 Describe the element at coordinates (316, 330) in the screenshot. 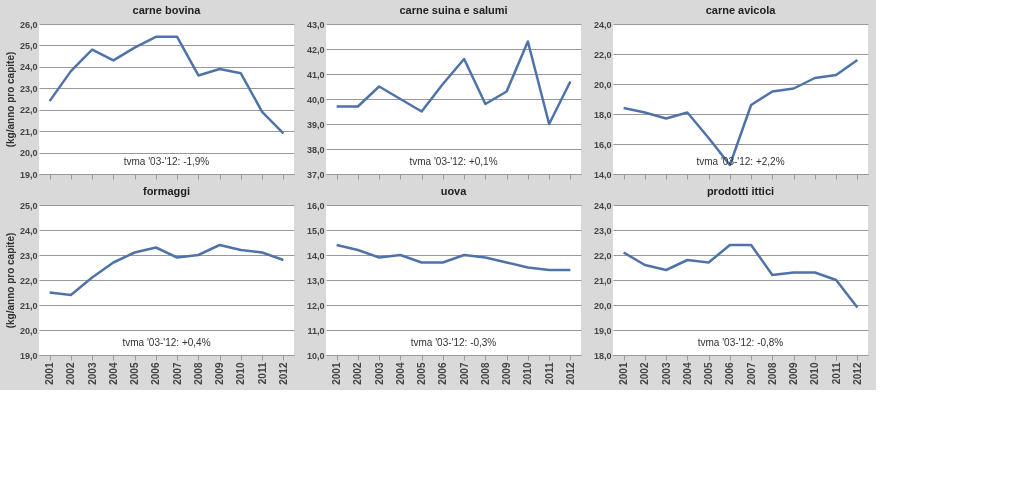

I see `y-tick-label: 11,0` at that location.